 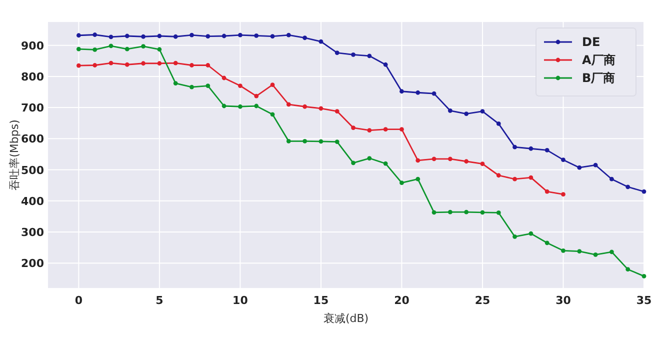 What do you see at coordinates (591, 42) in the screenshot?
I see `legend-label: DE` at bounding box center [591, 42].